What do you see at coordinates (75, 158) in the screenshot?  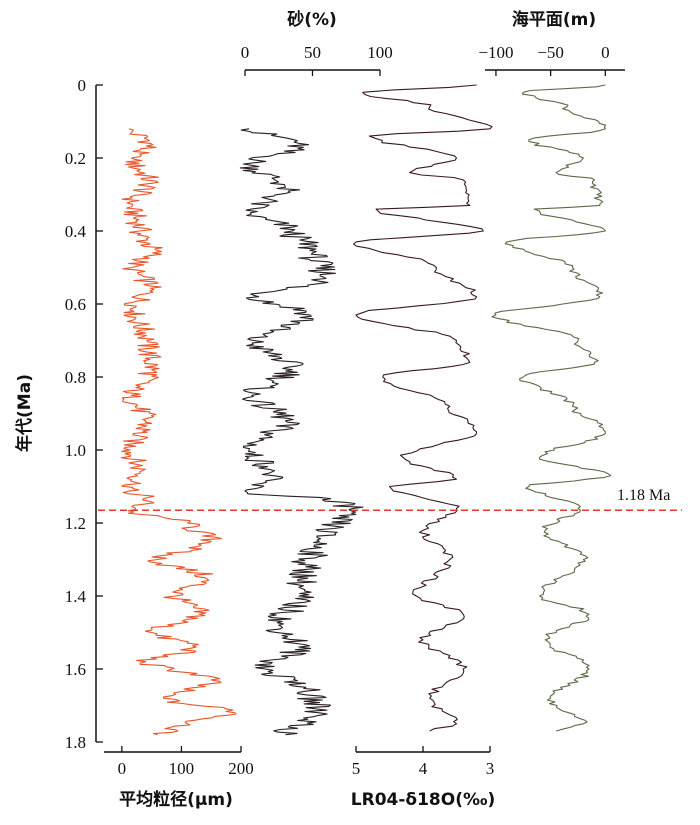 I see `age-tick-label: 0.2` at bounding box center [75, 158].